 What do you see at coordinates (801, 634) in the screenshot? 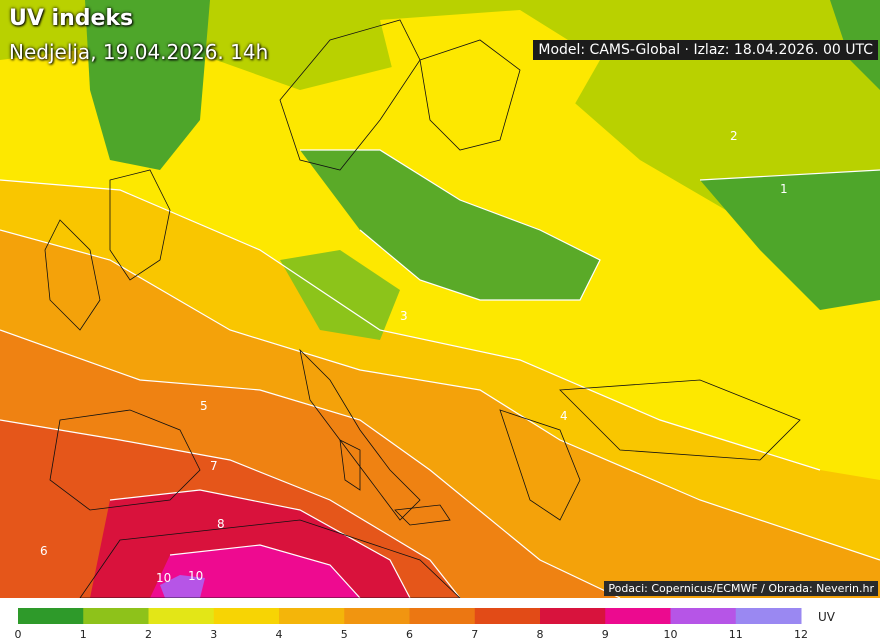
I see `legend-tick-label: 12` at bounding box center [801, 634].